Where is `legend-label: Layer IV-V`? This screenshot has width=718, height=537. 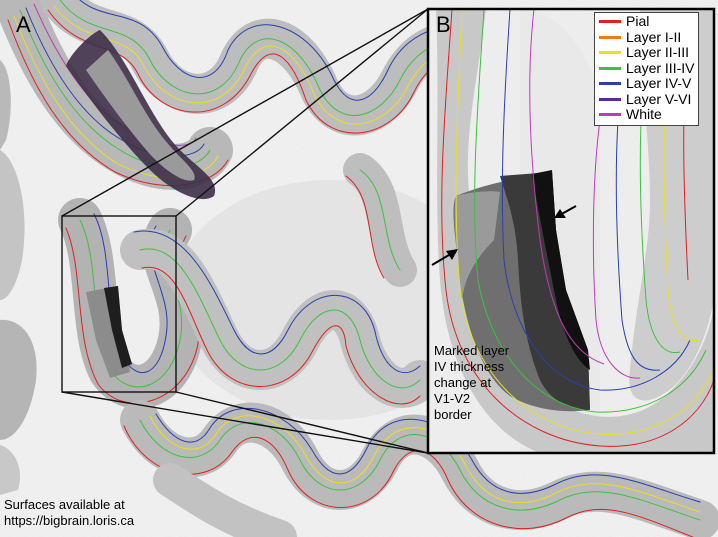 legend-label: Layer IV-V is located at coordinates (659, 83).